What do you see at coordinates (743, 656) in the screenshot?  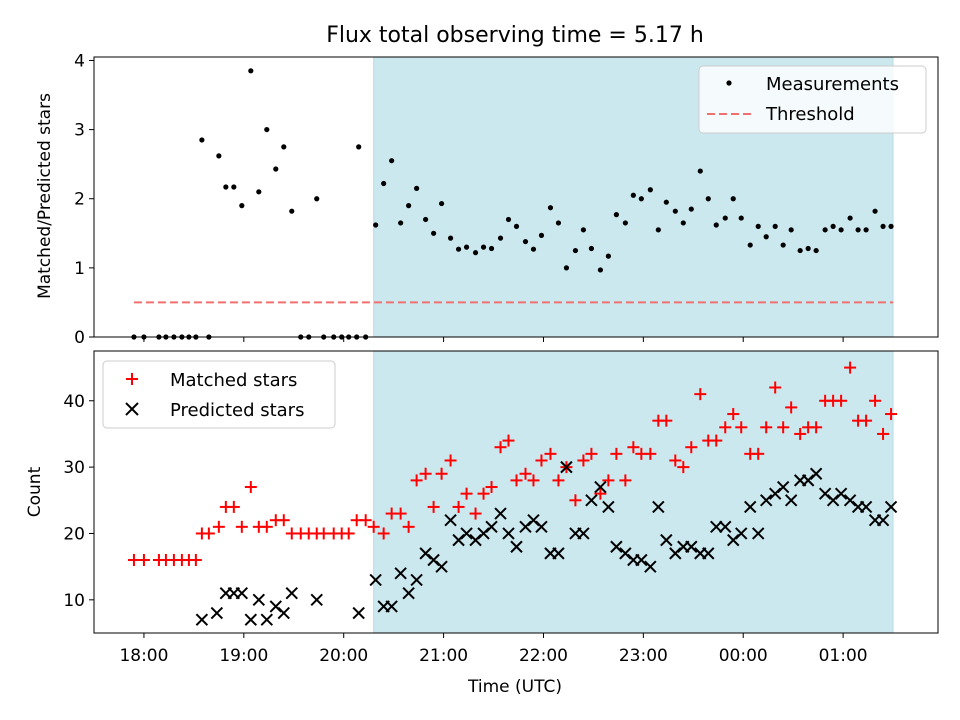 I see `x-tick-label: 00:00` at bounding box center [743, 656].